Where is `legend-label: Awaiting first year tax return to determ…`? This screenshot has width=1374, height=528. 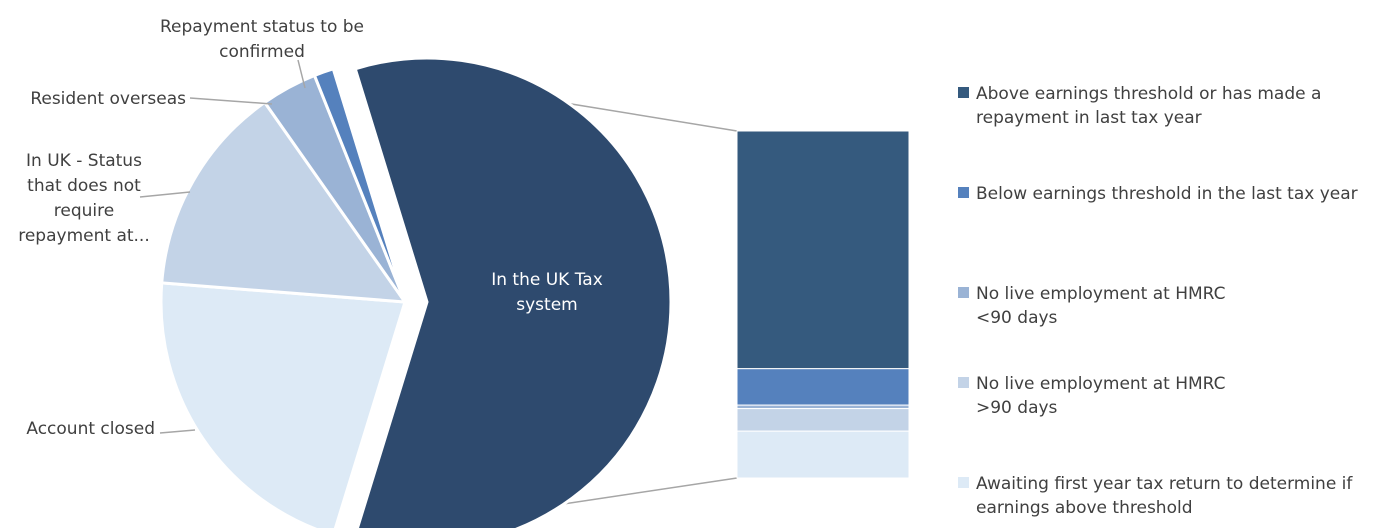 legend-label: Awaiting first year tax return to determ… is located at coordinates (1164, 496).